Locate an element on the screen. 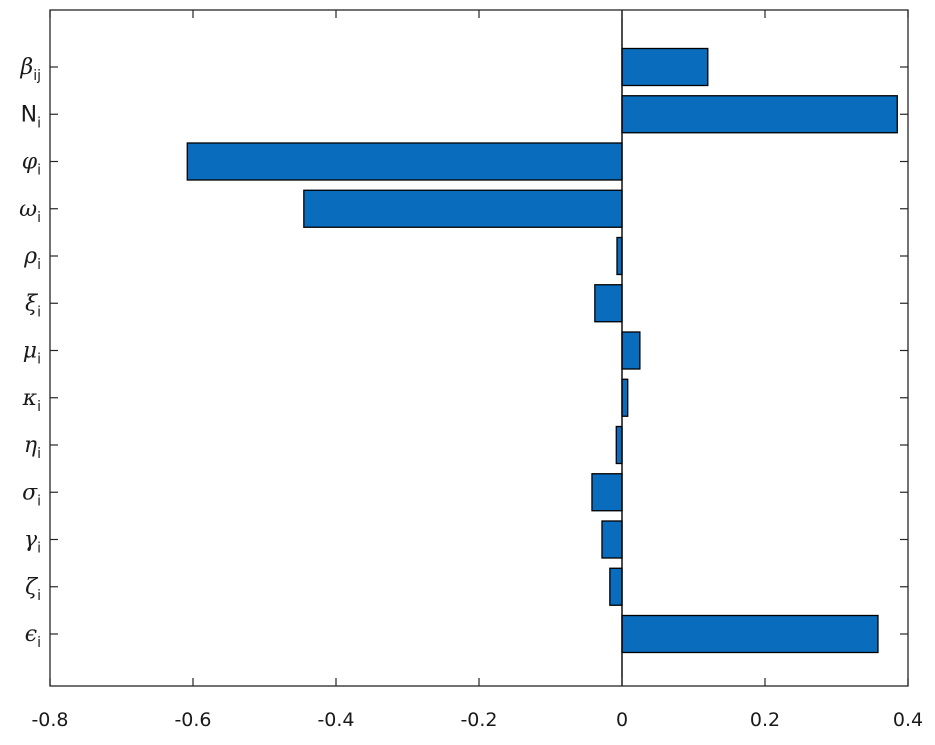 Image resolution: width=935 pixels, height=745 pixels. y-category-label: ξi is located at coordinates (33, 305).